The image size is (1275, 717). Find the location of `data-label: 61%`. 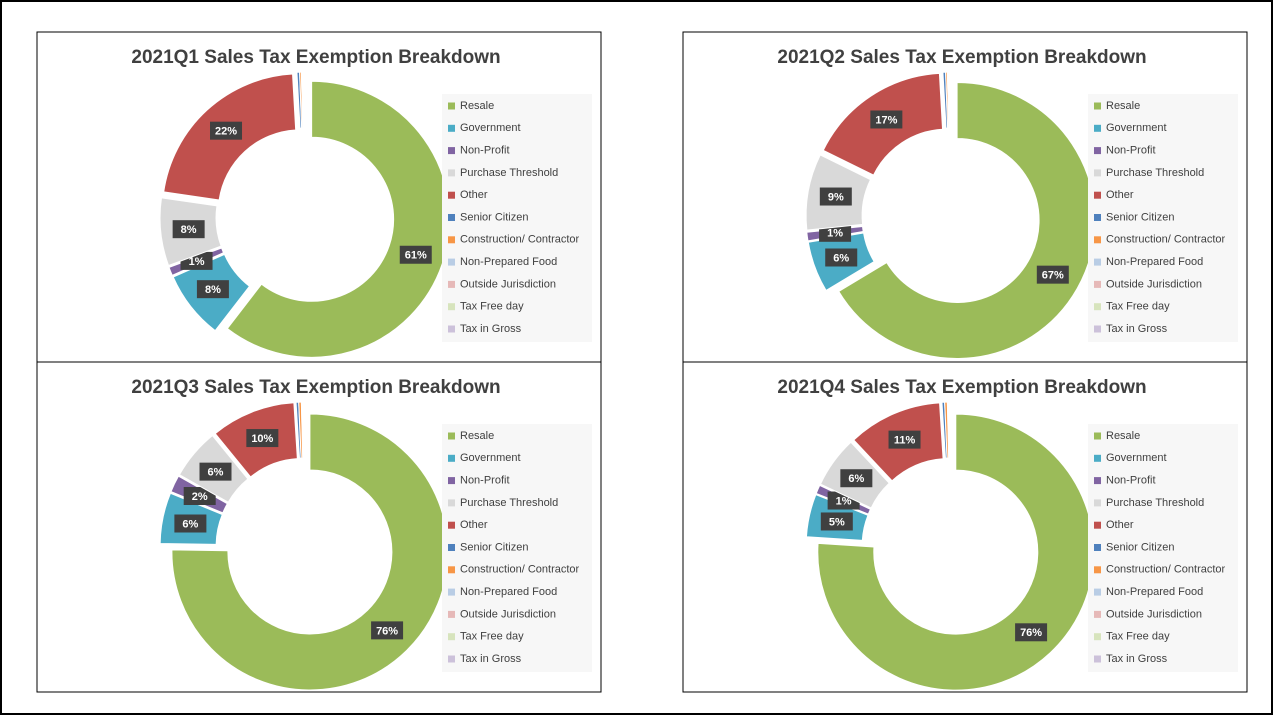

data-label: 61% is located at coordinates (416, 256).